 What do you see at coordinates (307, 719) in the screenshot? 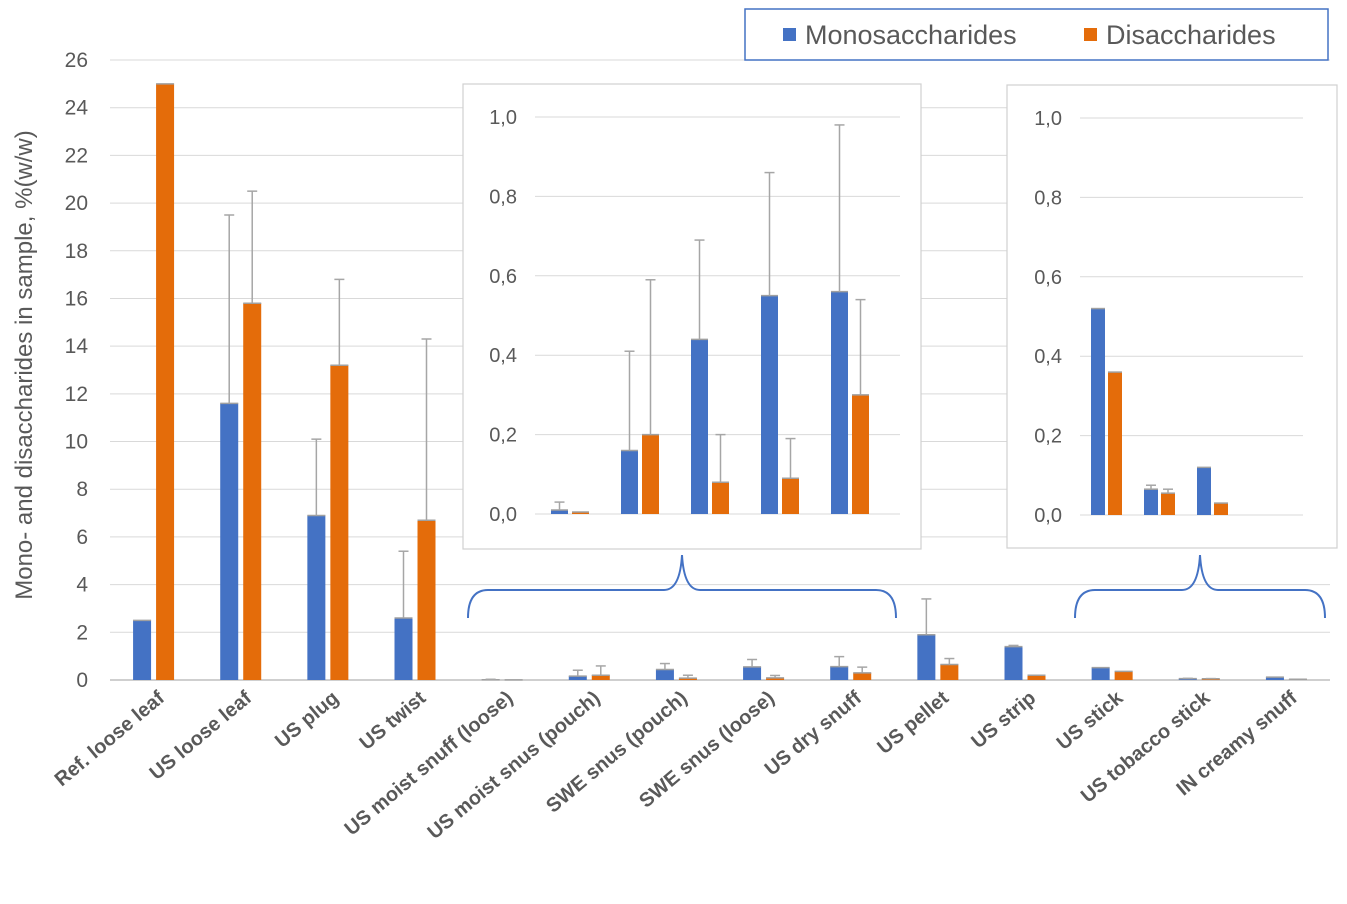
I see `x-tick-label: US plug` at bounding box center [307, 719].